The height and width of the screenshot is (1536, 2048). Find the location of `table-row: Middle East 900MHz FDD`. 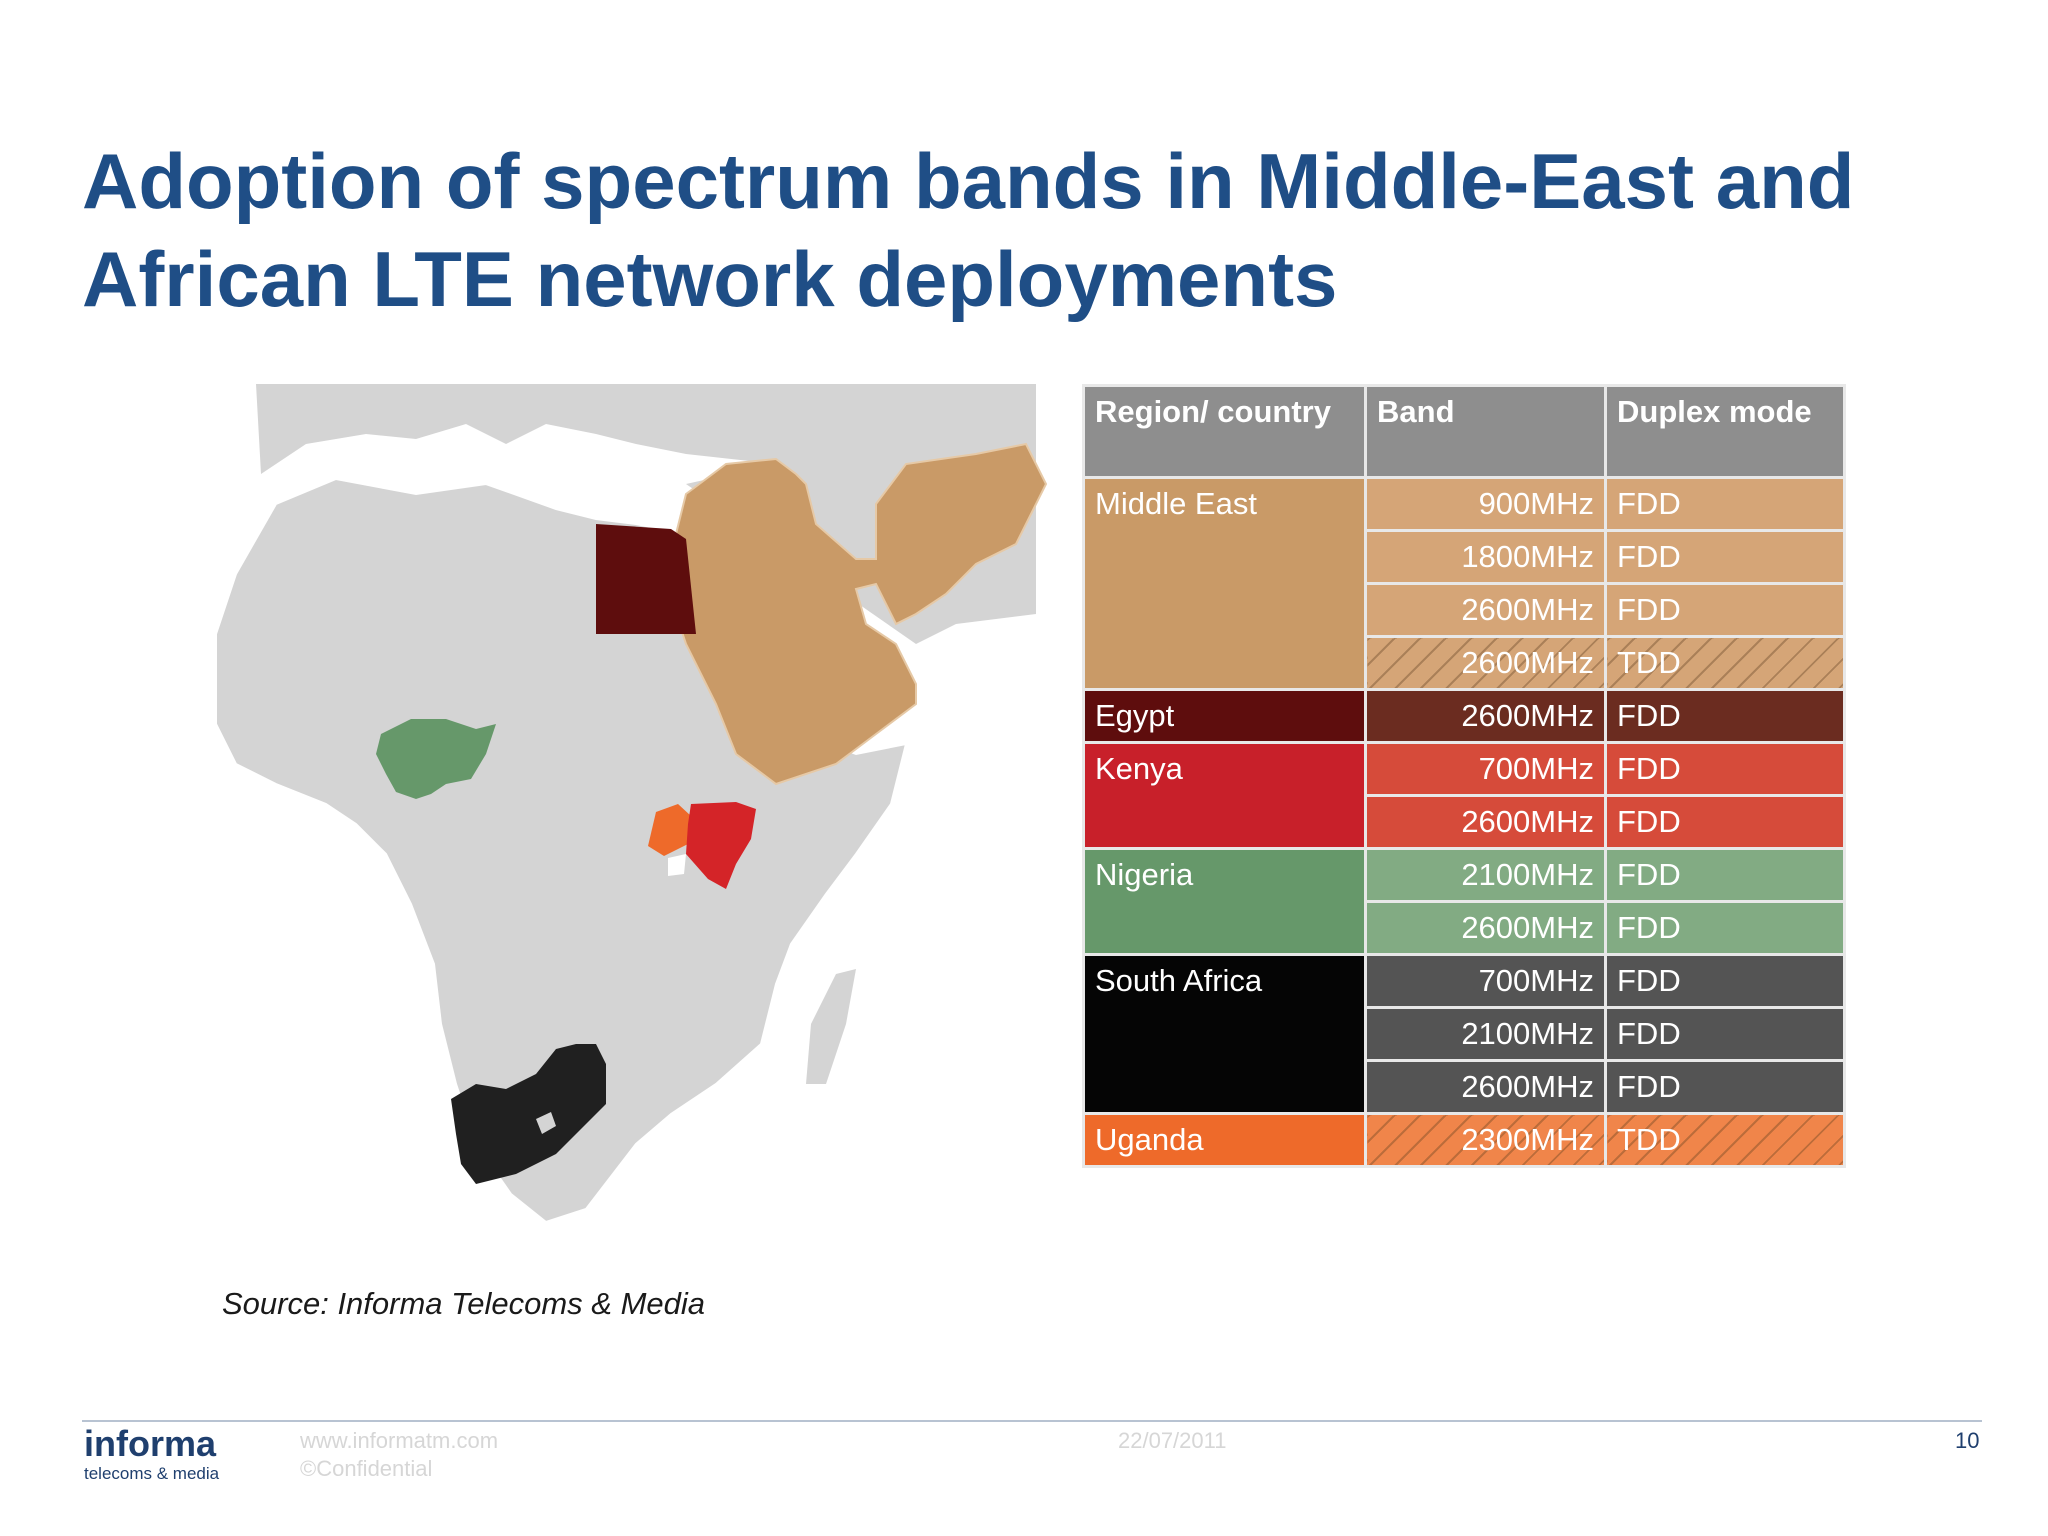

table-row: Middle East 900MHz FDD is located at coordinates (1464, 583).